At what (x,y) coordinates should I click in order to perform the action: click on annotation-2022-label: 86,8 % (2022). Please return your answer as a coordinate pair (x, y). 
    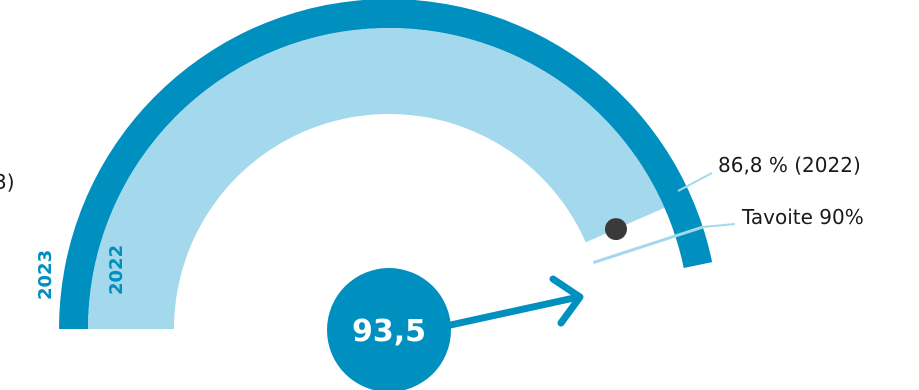
    Looking at the image, I should click on (789, 165).